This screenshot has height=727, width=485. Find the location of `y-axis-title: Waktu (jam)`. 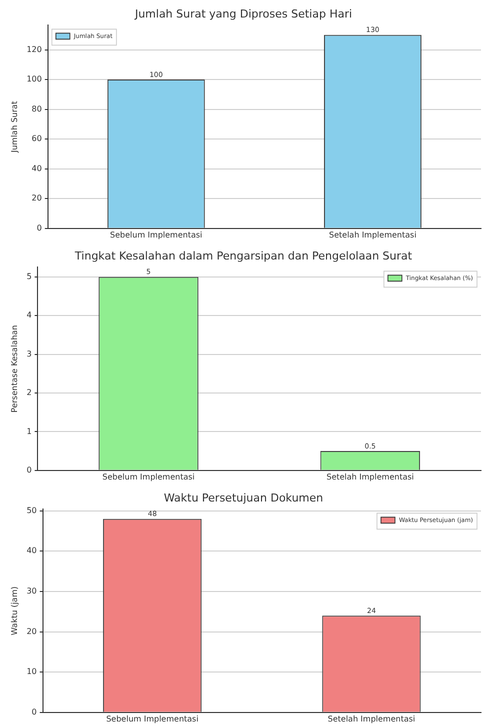

y-axis-title: Waktu (jam) is located at coordinates (14, 611).